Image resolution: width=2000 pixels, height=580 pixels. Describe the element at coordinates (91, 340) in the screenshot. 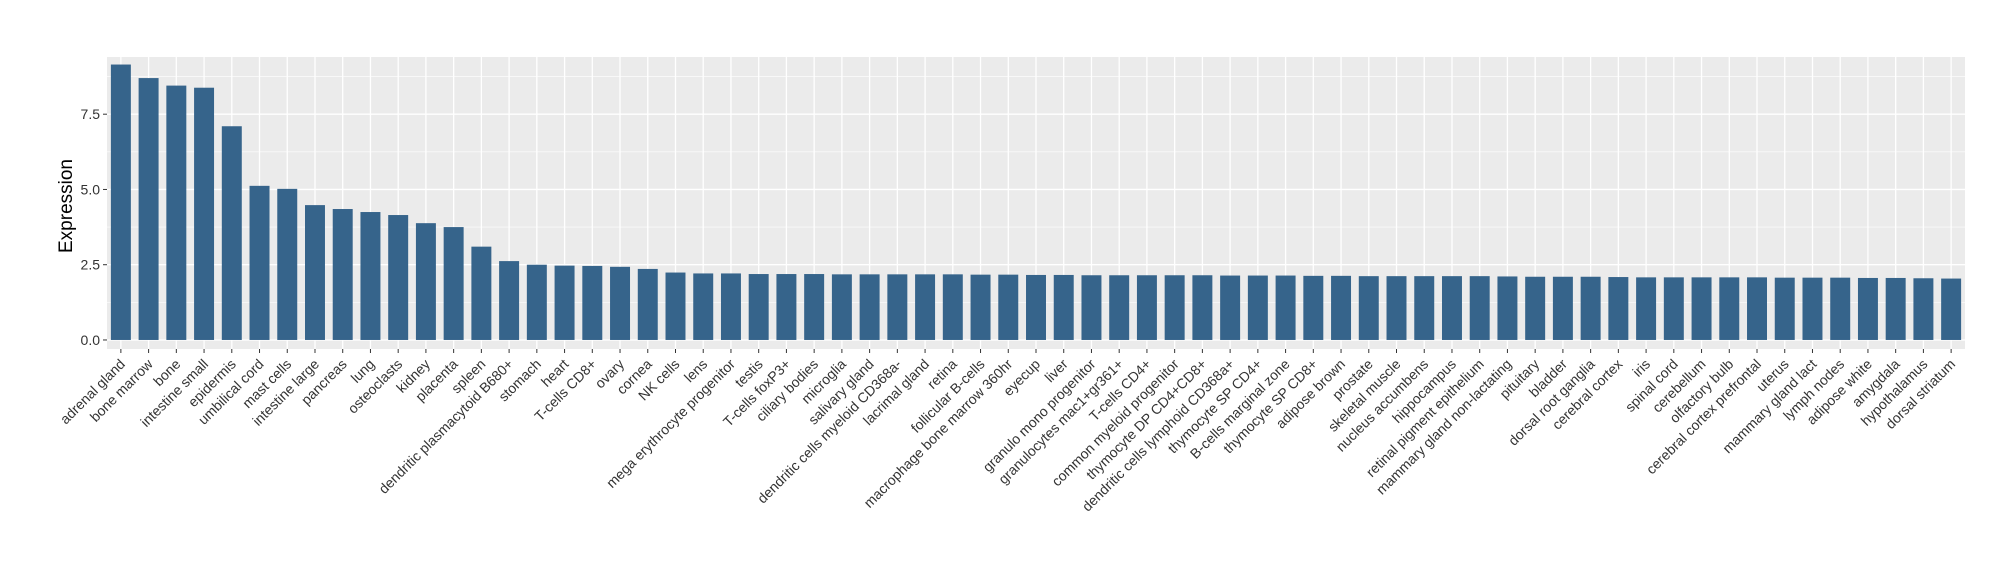

I see `y-tick-label: 0.0` at that location.